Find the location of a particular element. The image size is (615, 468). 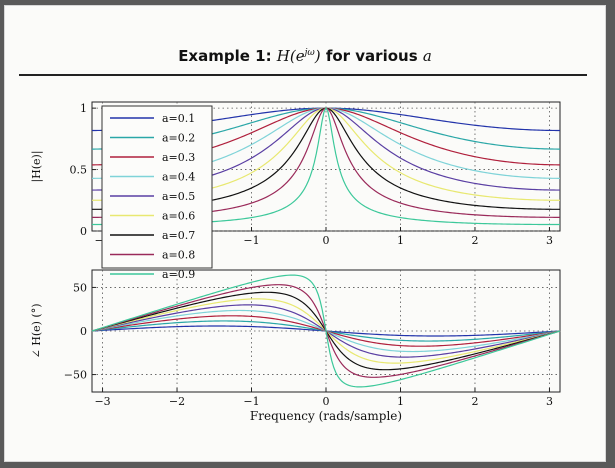

title-math: H(ejω) is located at coordinates (298, 56).